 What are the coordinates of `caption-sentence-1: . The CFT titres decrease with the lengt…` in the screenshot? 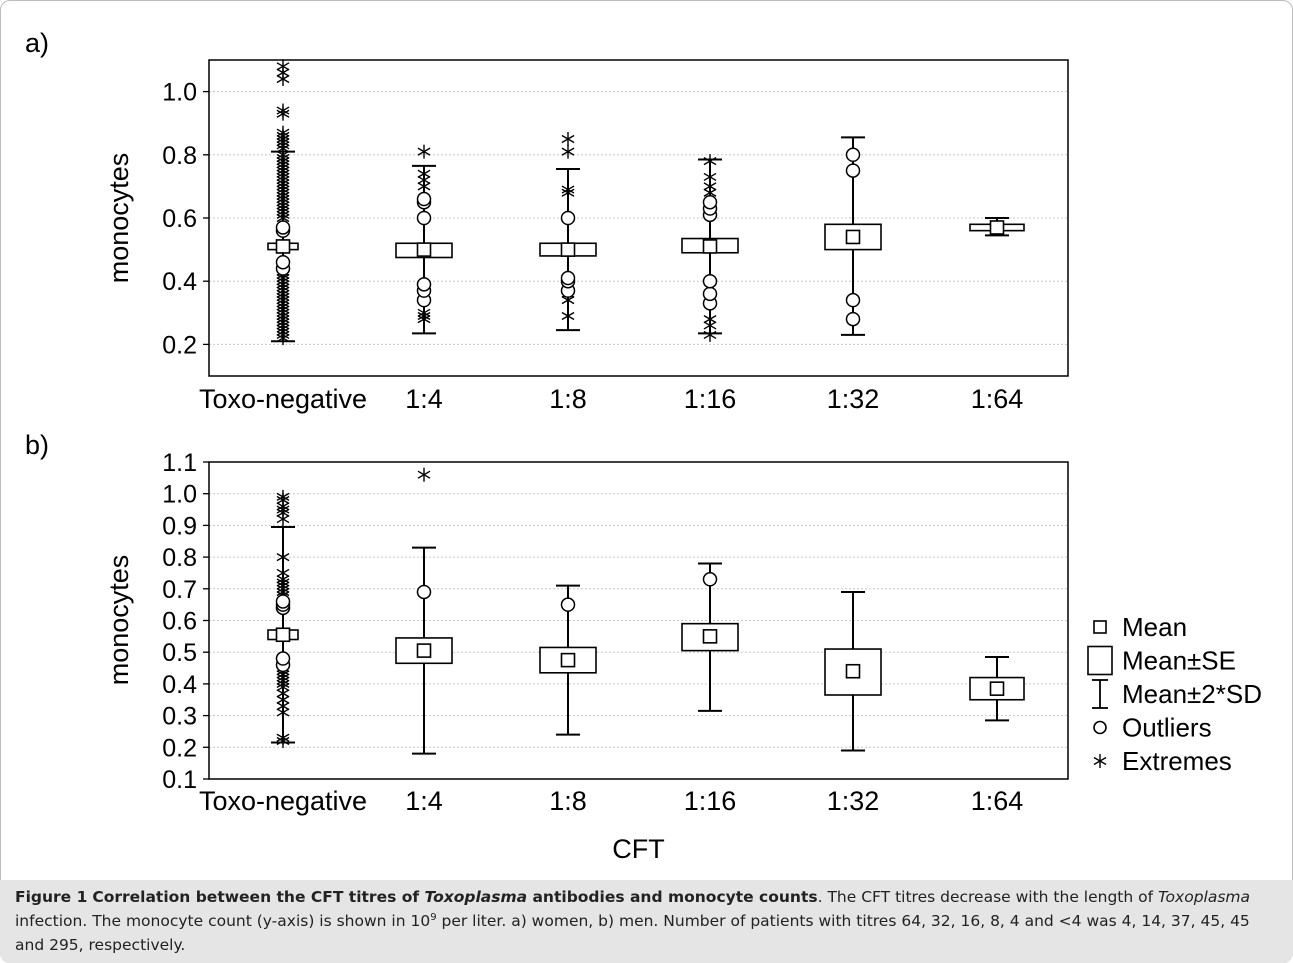 It's located at (987, 897).